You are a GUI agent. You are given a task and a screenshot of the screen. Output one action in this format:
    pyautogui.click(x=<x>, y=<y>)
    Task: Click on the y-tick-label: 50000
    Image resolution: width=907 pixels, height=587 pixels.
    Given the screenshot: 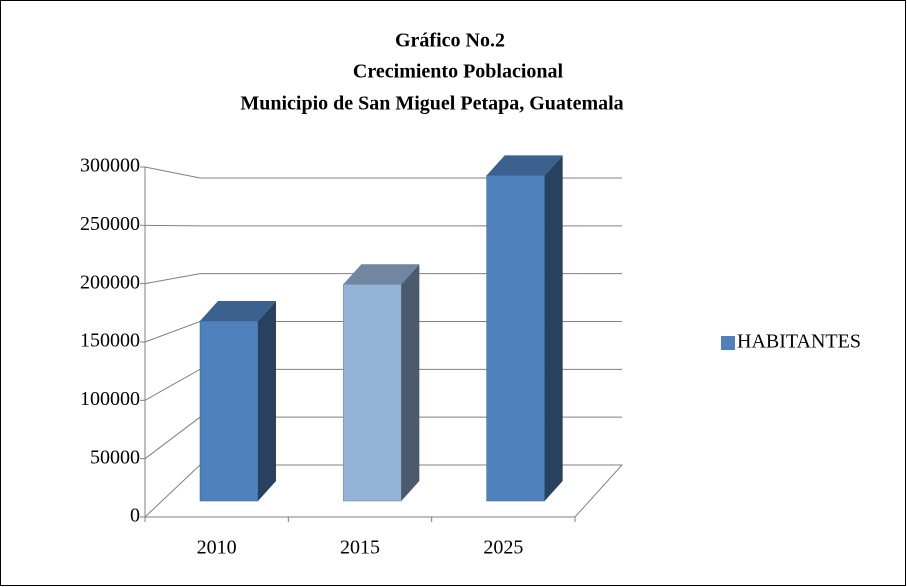 What is the action you would take?
    pyautogui.click(x=115, y=457)
    